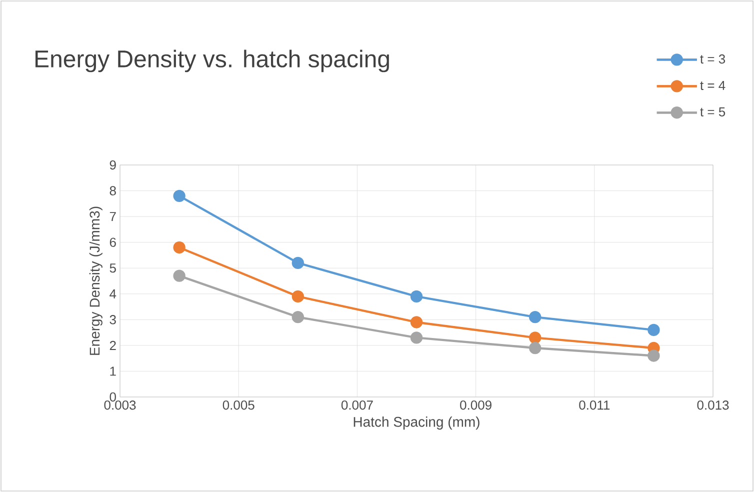 The width and height of the screenshot is (754, 492). Describe the element at coordinates (476, 405) in the screenshot. I see `x-tick-label: 0.009` at that location.